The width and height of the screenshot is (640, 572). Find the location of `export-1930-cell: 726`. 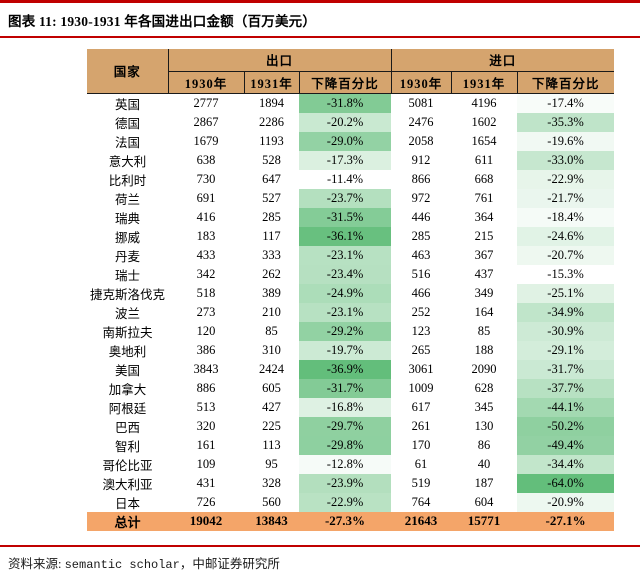

export-1930-cell: 726 is located at coordinates (206, 501).